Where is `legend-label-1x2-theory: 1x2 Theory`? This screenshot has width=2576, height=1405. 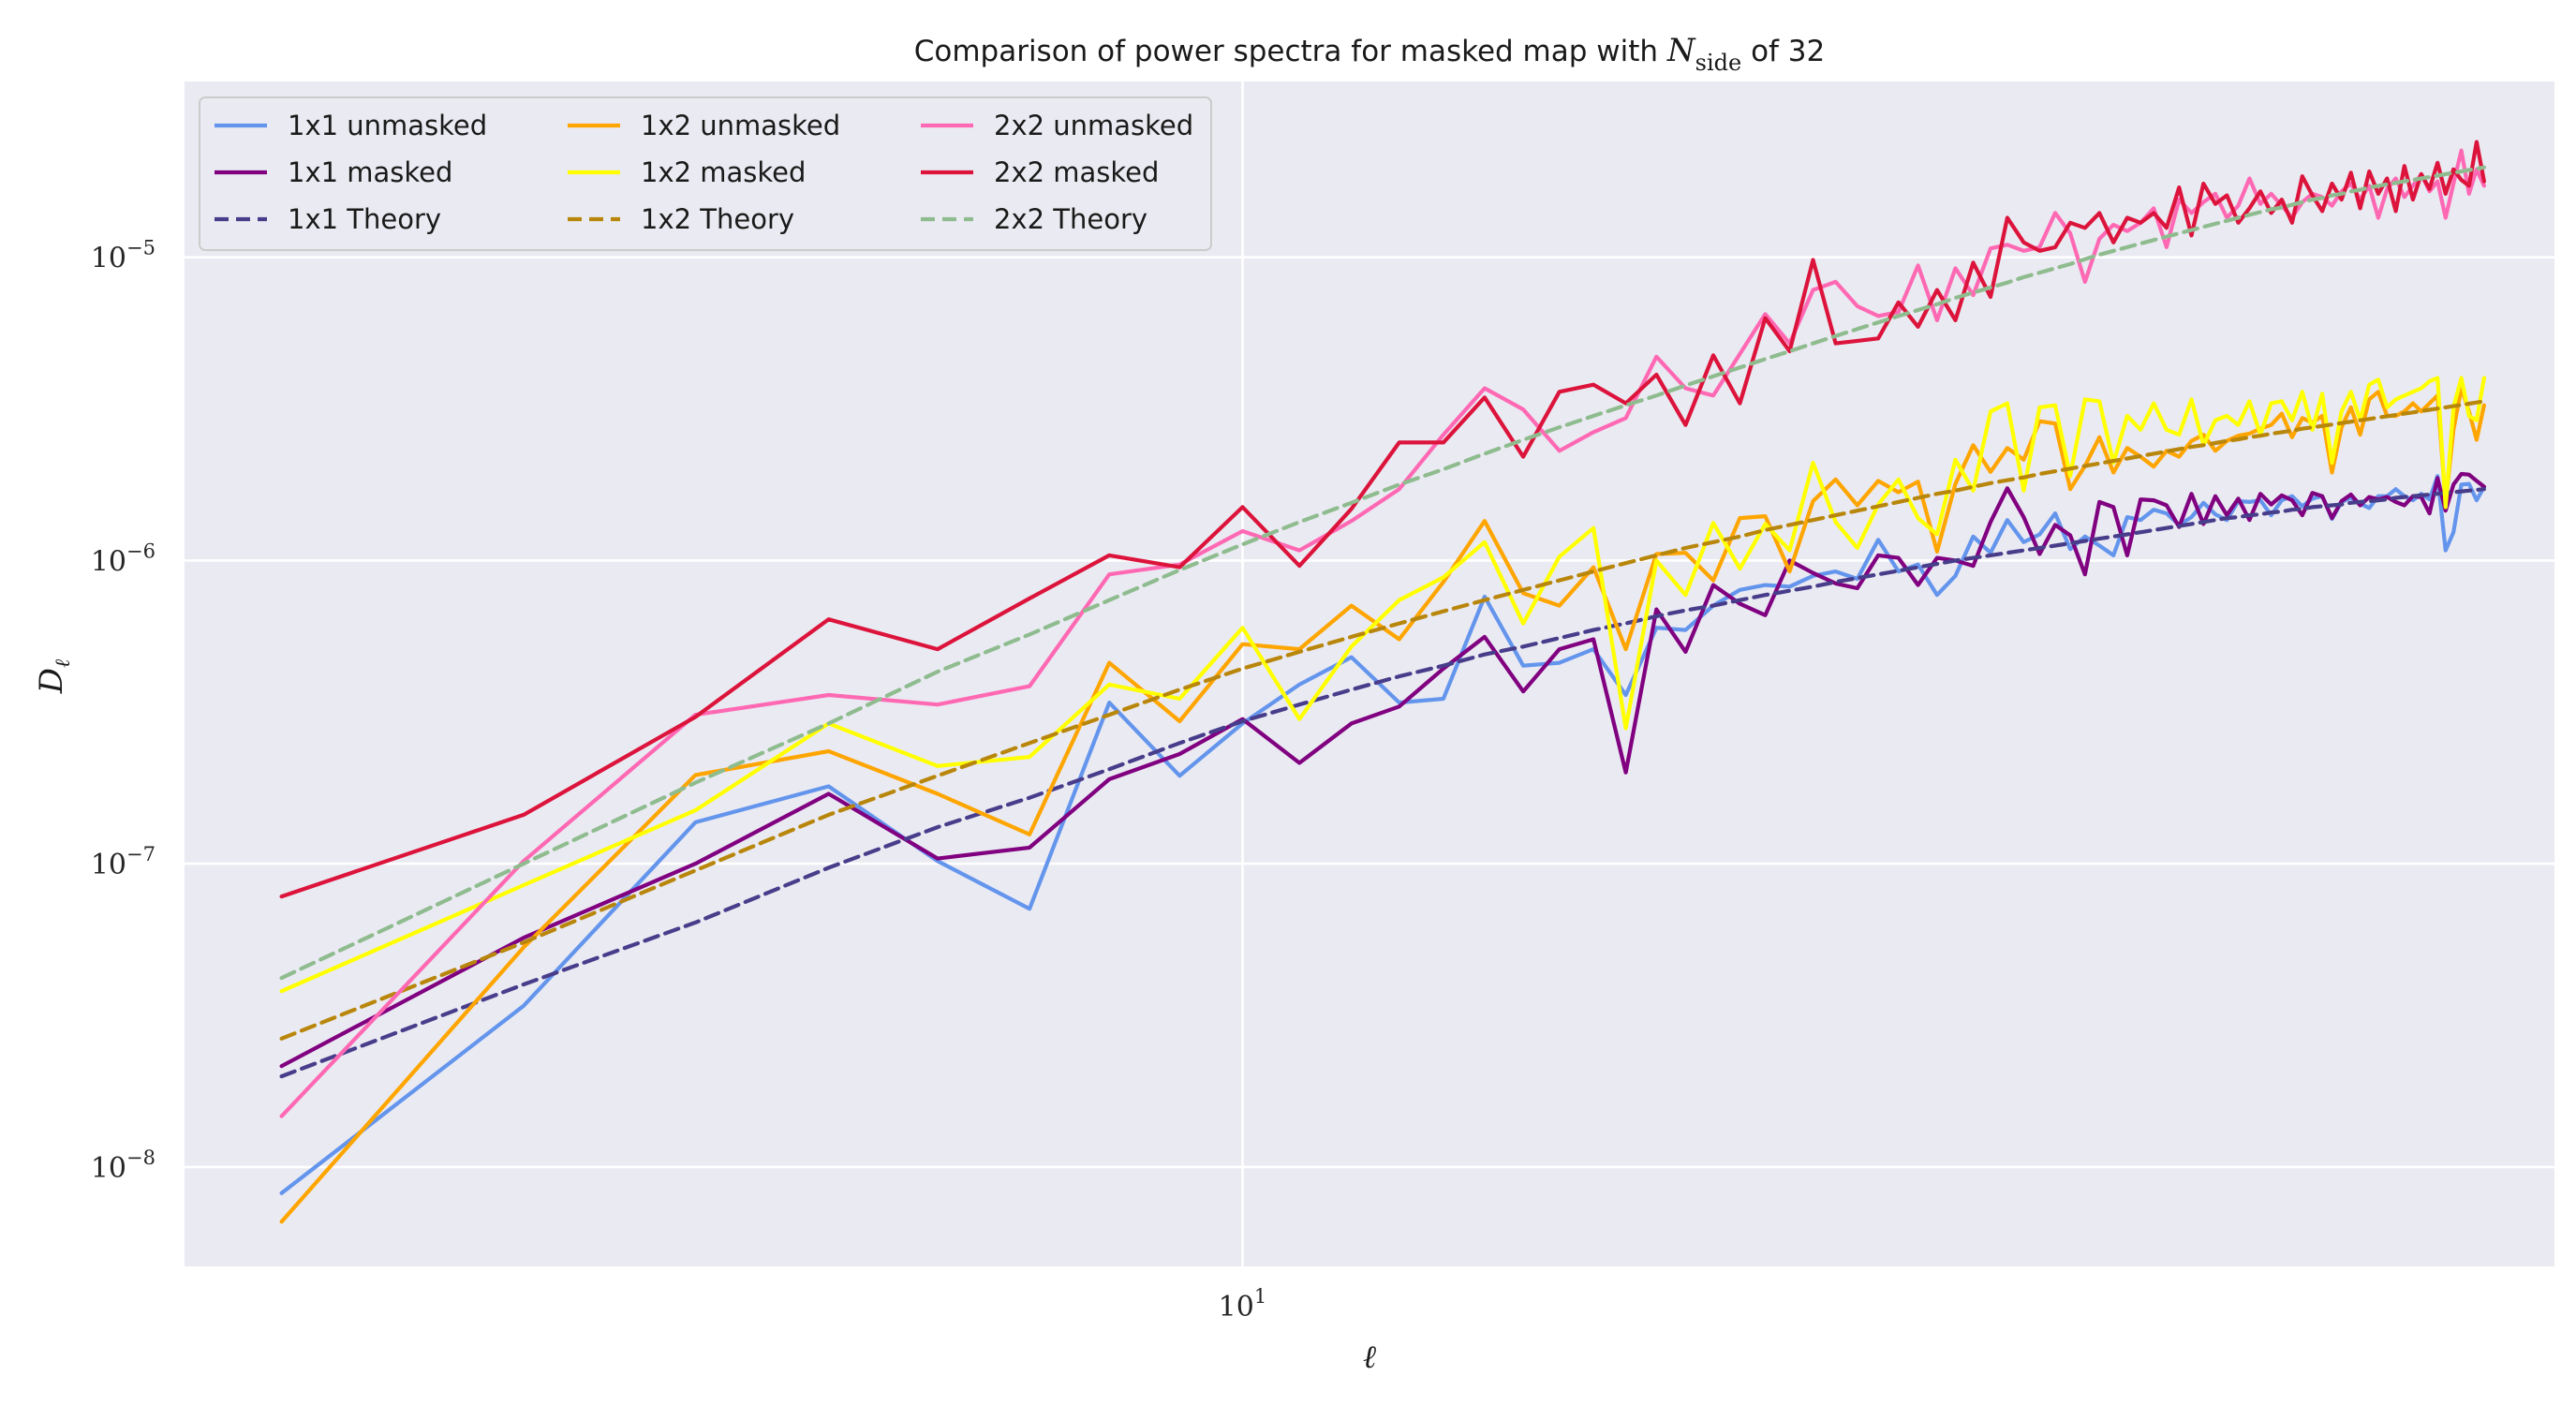
legend-label-1x2-theory: 1x2 Theory is located at coordinates (717, 219).